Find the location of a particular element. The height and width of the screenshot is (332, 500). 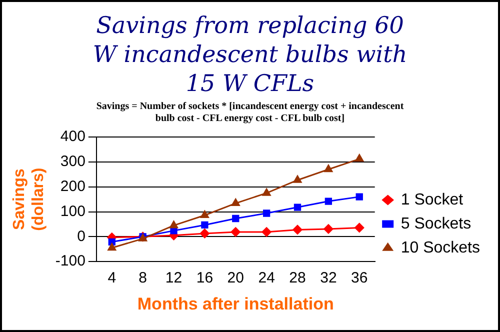

x-axis-title: Months after installation is located at coordinates (235, 304).